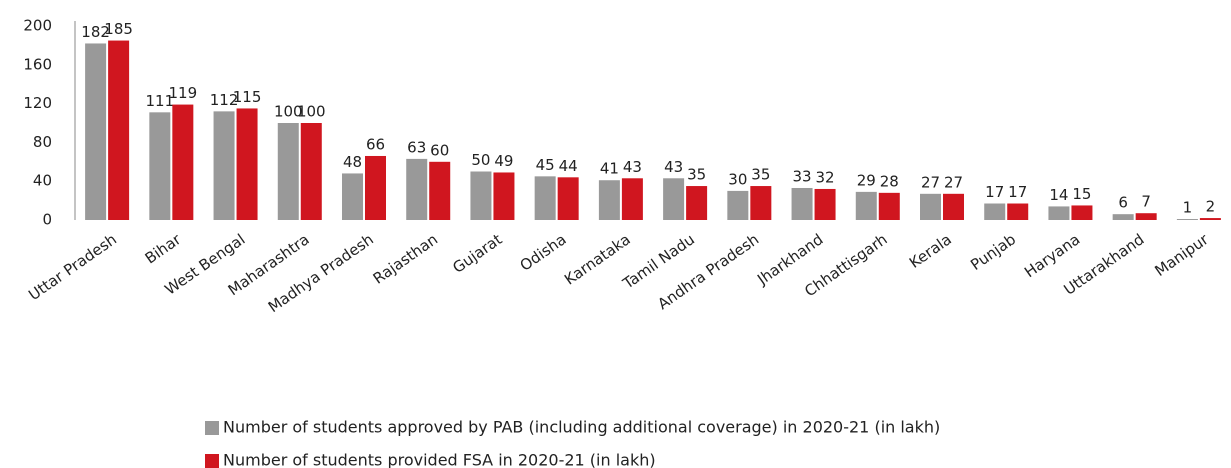 Image resolution: width=1231 pixels, height=468 pixels. What do you see at coordinates (405, 259) in the screenshot?
I see `x-tick-label: Rajasthan` at bounding box center [405, 259].